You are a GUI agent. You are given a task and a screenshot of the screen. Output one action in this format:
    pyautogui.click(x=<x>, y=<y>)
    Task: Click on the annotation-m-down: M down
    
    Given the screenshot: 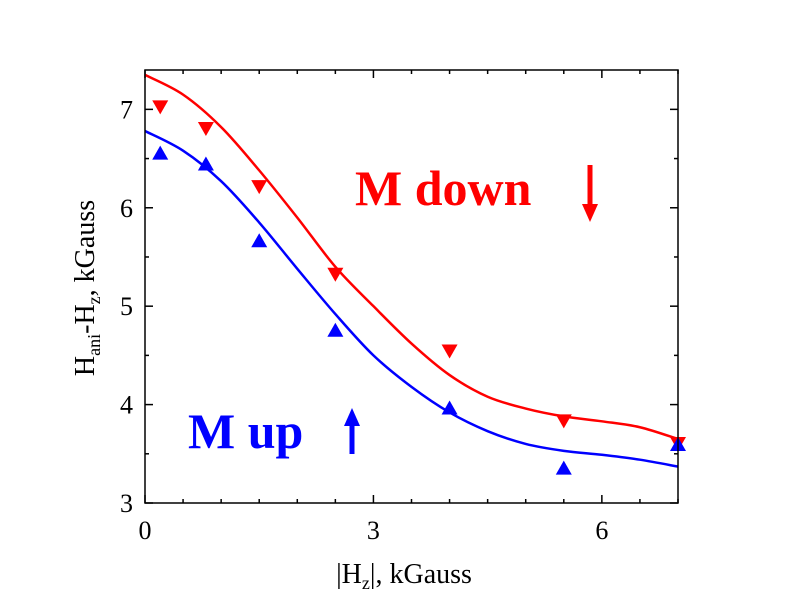 What is the action you would take?
    pyautogui.click(x=443, y=188)
    